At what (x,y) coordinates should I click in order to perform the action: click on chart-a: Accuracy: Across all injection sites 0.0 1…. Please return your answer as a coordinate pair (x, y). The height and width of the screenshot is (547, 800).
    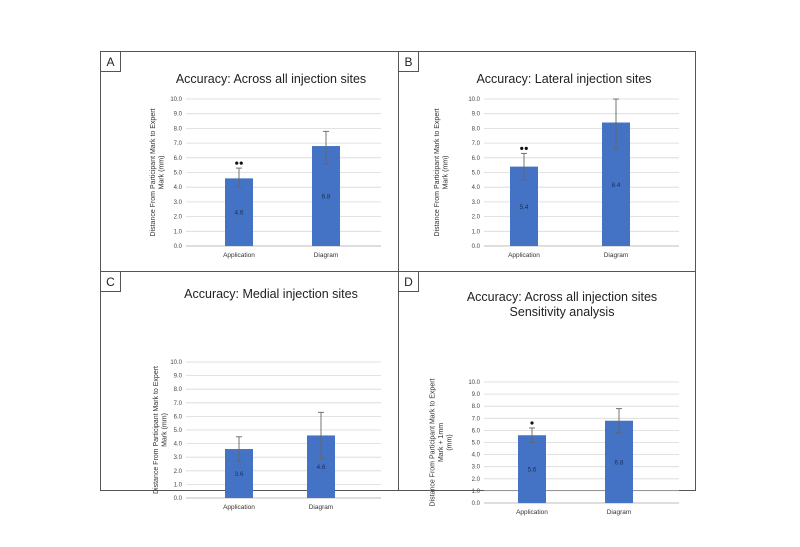
    Looking at the image, I should click on (265, 165).